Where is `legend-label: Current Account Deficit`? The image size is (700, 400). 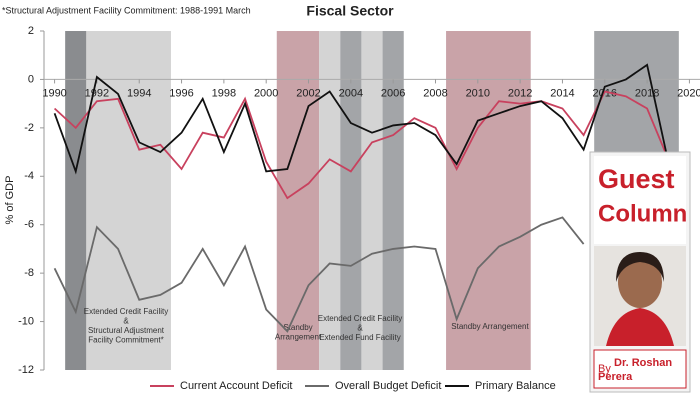 legend-label: Current Account Deficit is located at coordinates (236, 386).